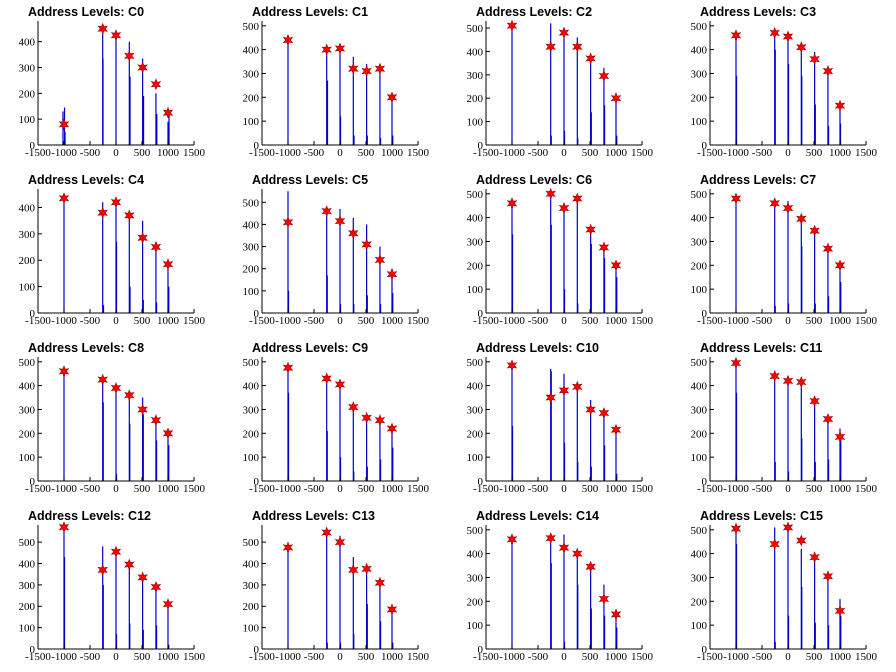 Image resolution: width=896 pixels, height=672 pixels. I want to click on chart-title: Address Levels: C11, so click(761, 348).